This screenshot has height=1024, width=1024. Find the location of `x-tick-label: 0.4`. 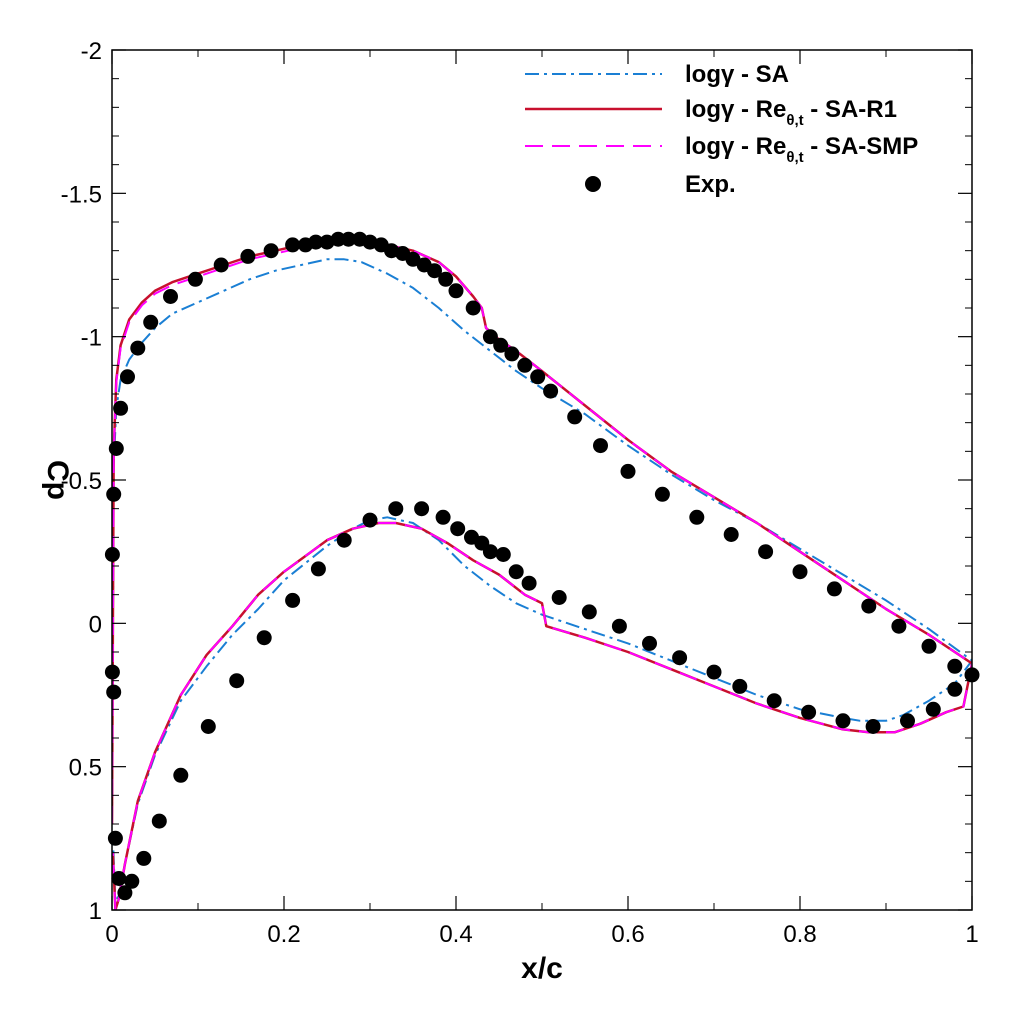

x-tick-label: 0.4 is located at coordinates (455, 934).